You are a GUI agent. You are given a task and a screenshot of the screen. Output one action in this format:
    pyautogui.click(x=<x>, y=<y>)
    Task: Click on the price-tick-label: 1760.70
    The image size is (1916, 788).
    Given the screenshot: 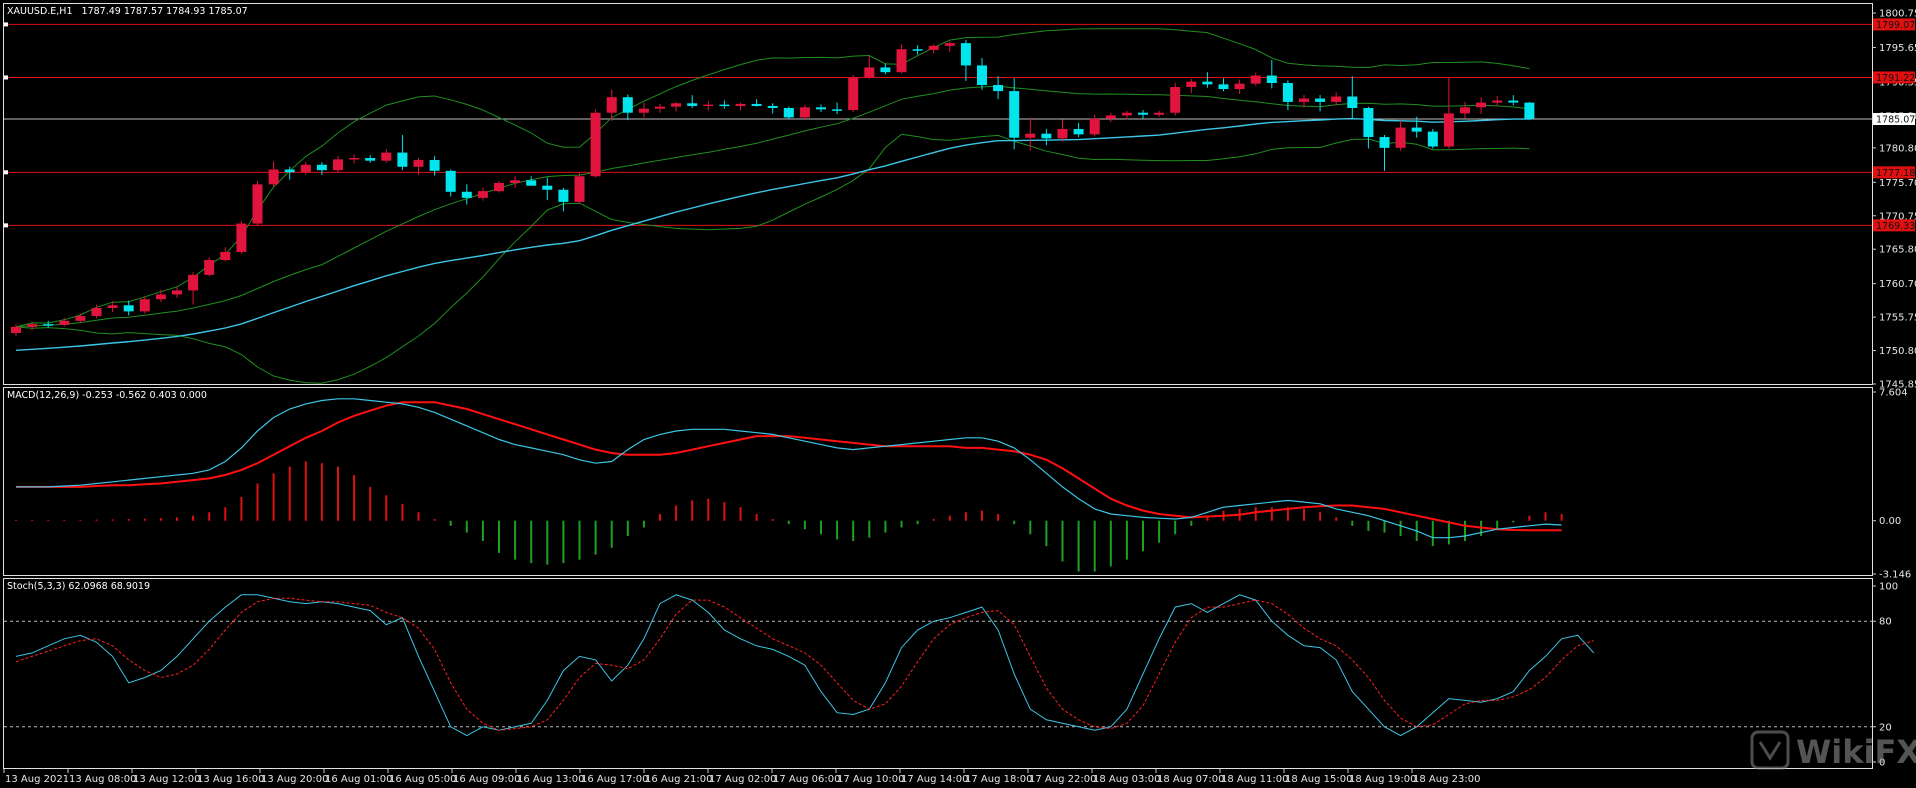 What is the action you would take?
    pyautogui.click(x=1897, y=284)
    